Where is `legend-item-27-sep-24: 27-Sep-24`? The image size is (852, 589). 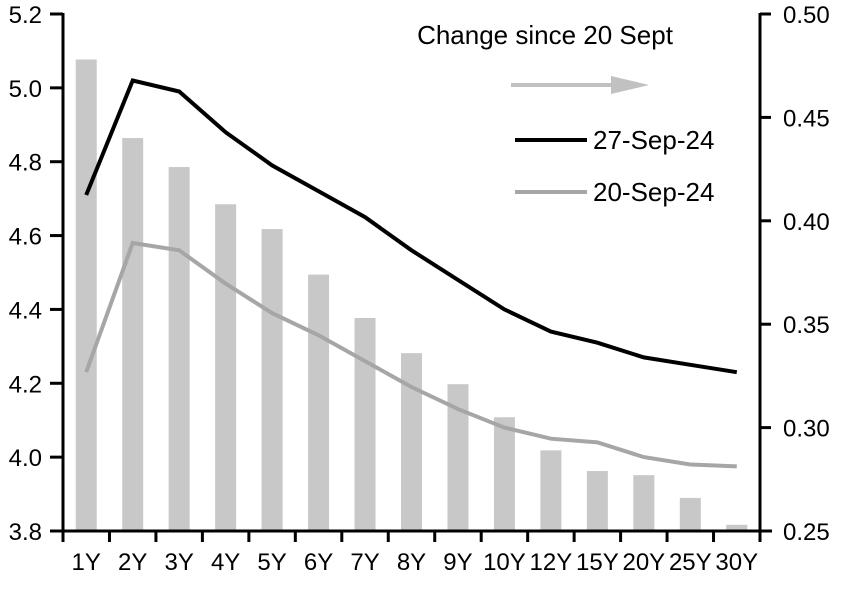
legend-item-27-sep-24: 27-Sep-24 is located at coordinates (615, 139).